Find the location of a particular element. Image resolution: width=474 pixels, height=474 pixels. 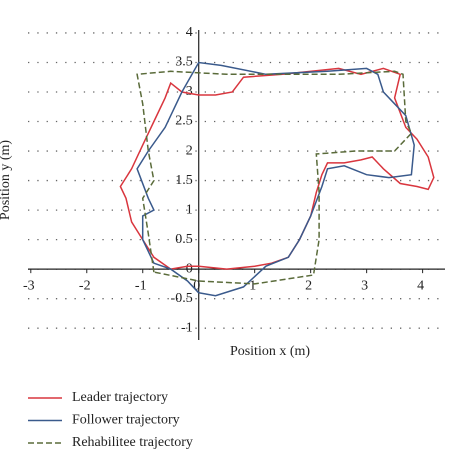

y-tick-label: 0.5 is located at coordinates (184, 239).